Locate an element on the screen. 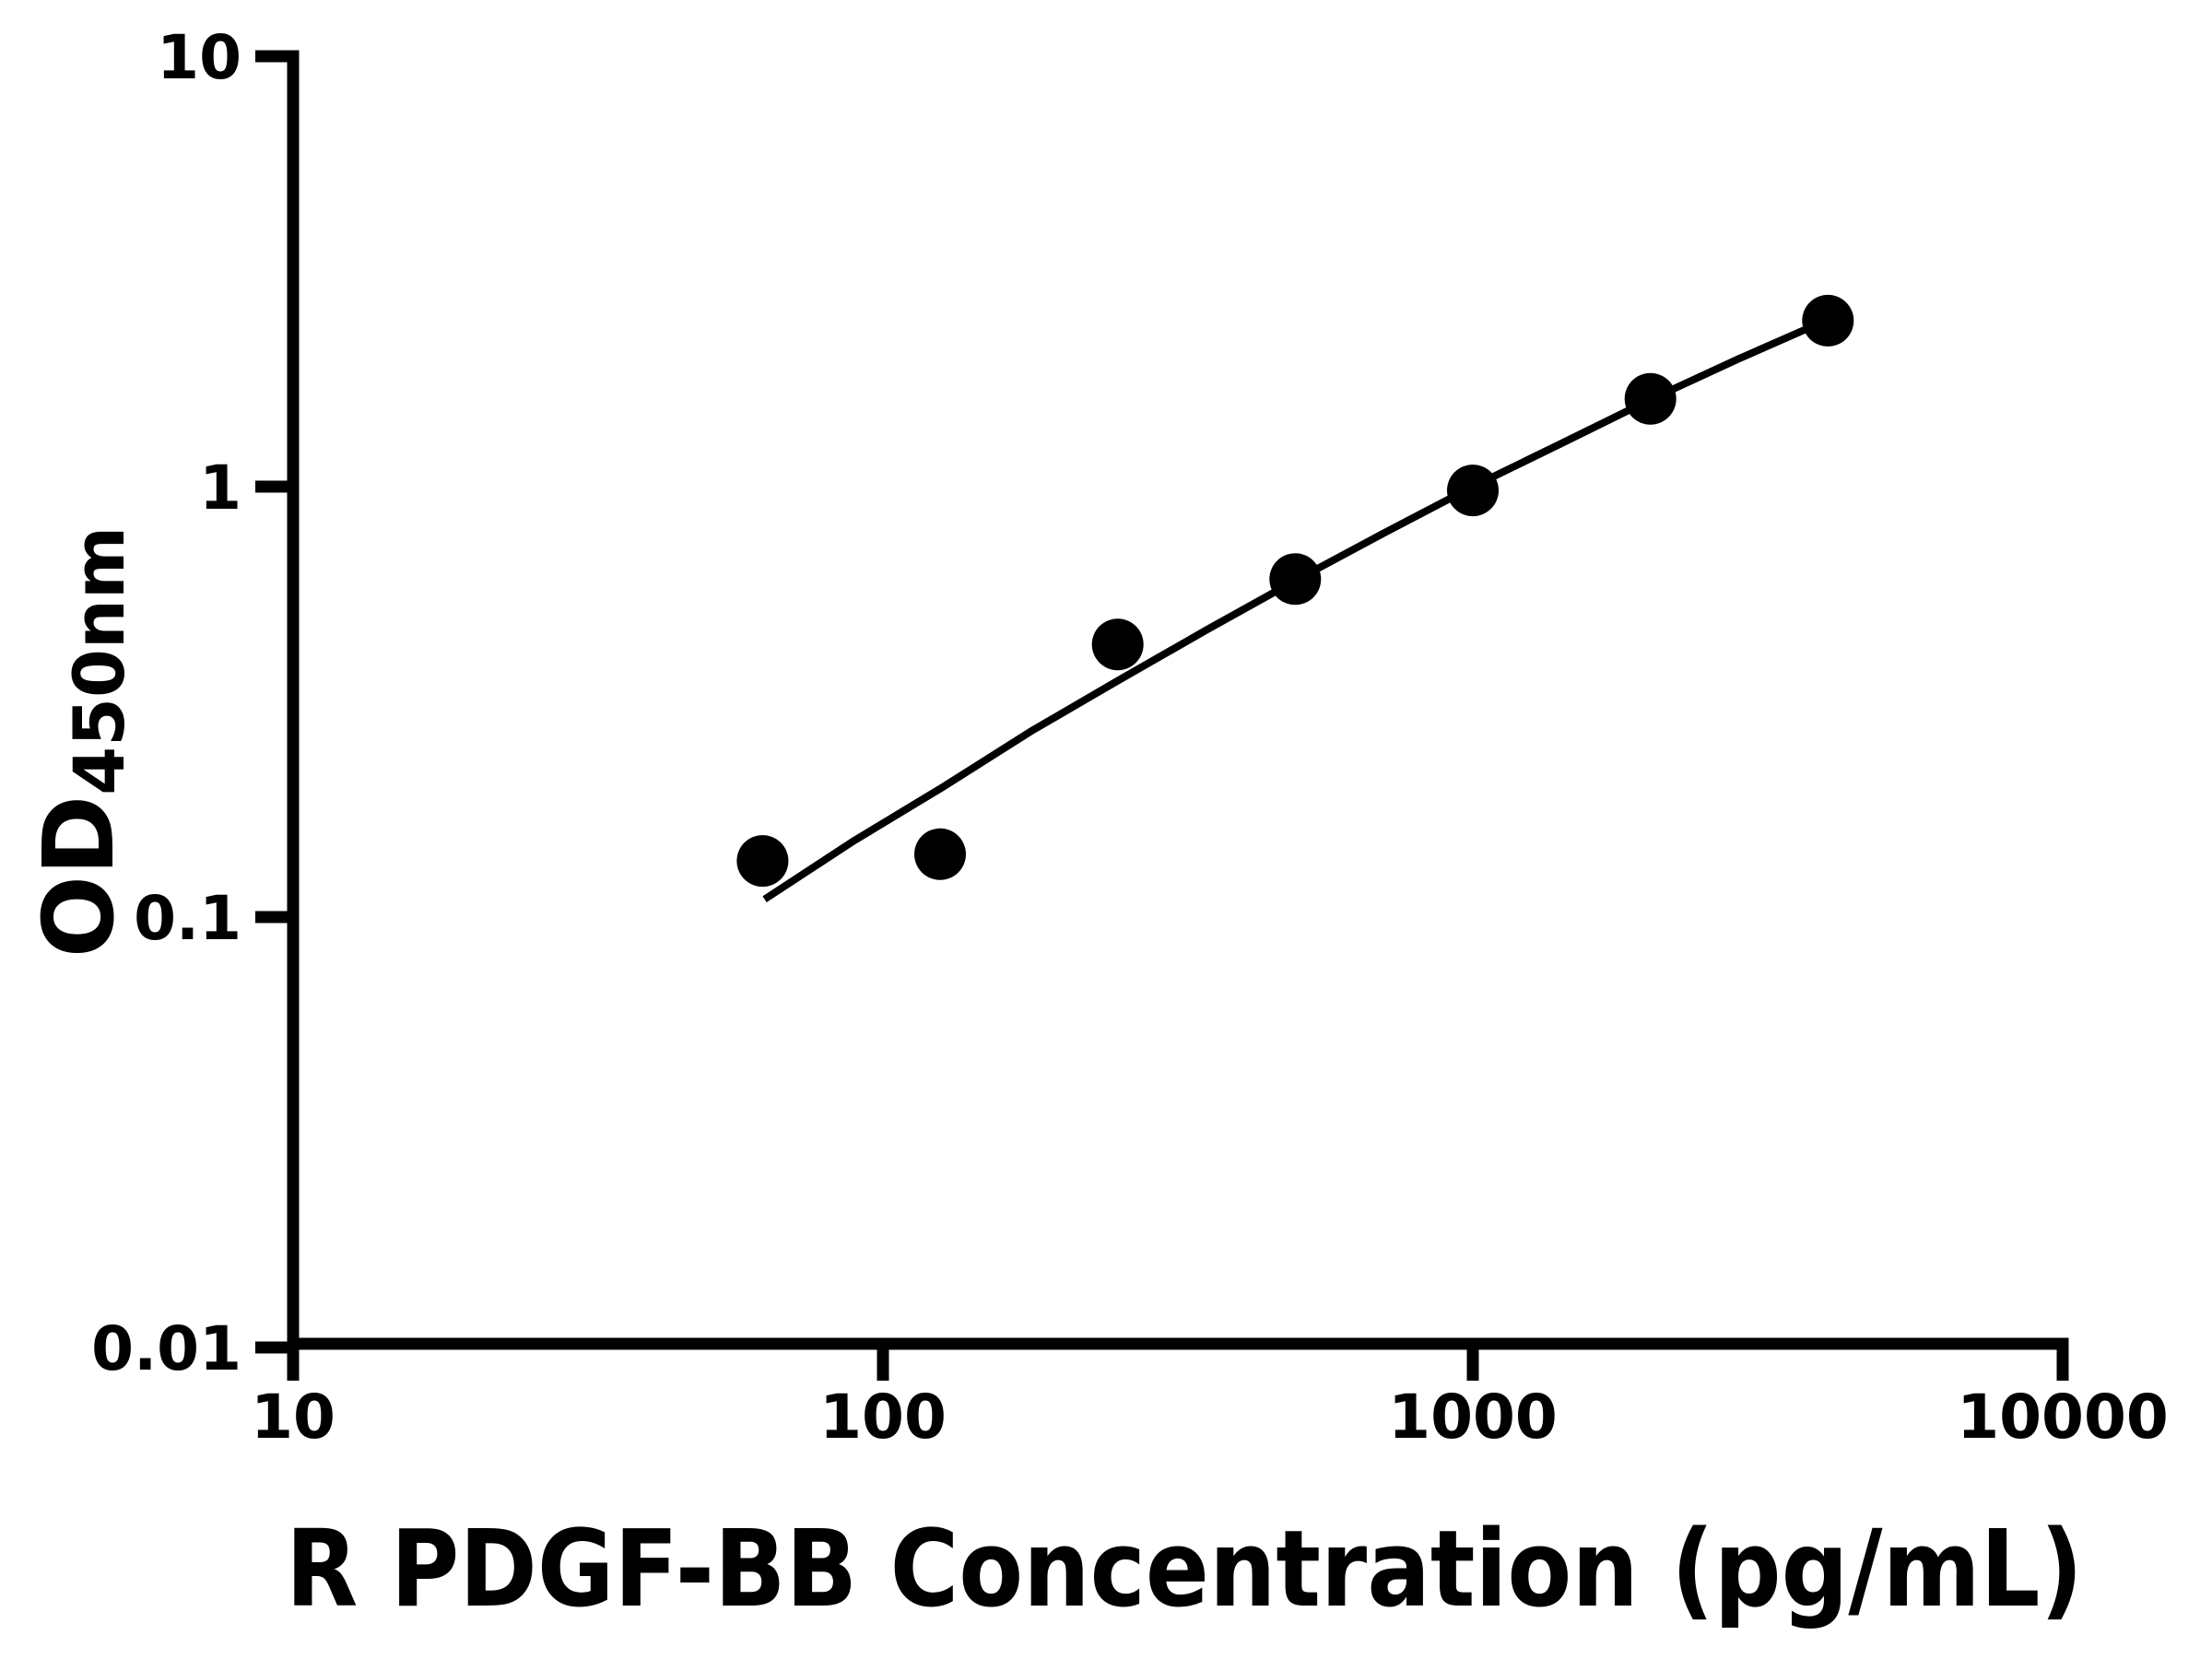 Image resolution: width=2212 pixels, height=1659 pixels. y-tick-label: 0.1 is located at coordinates (187, 918).